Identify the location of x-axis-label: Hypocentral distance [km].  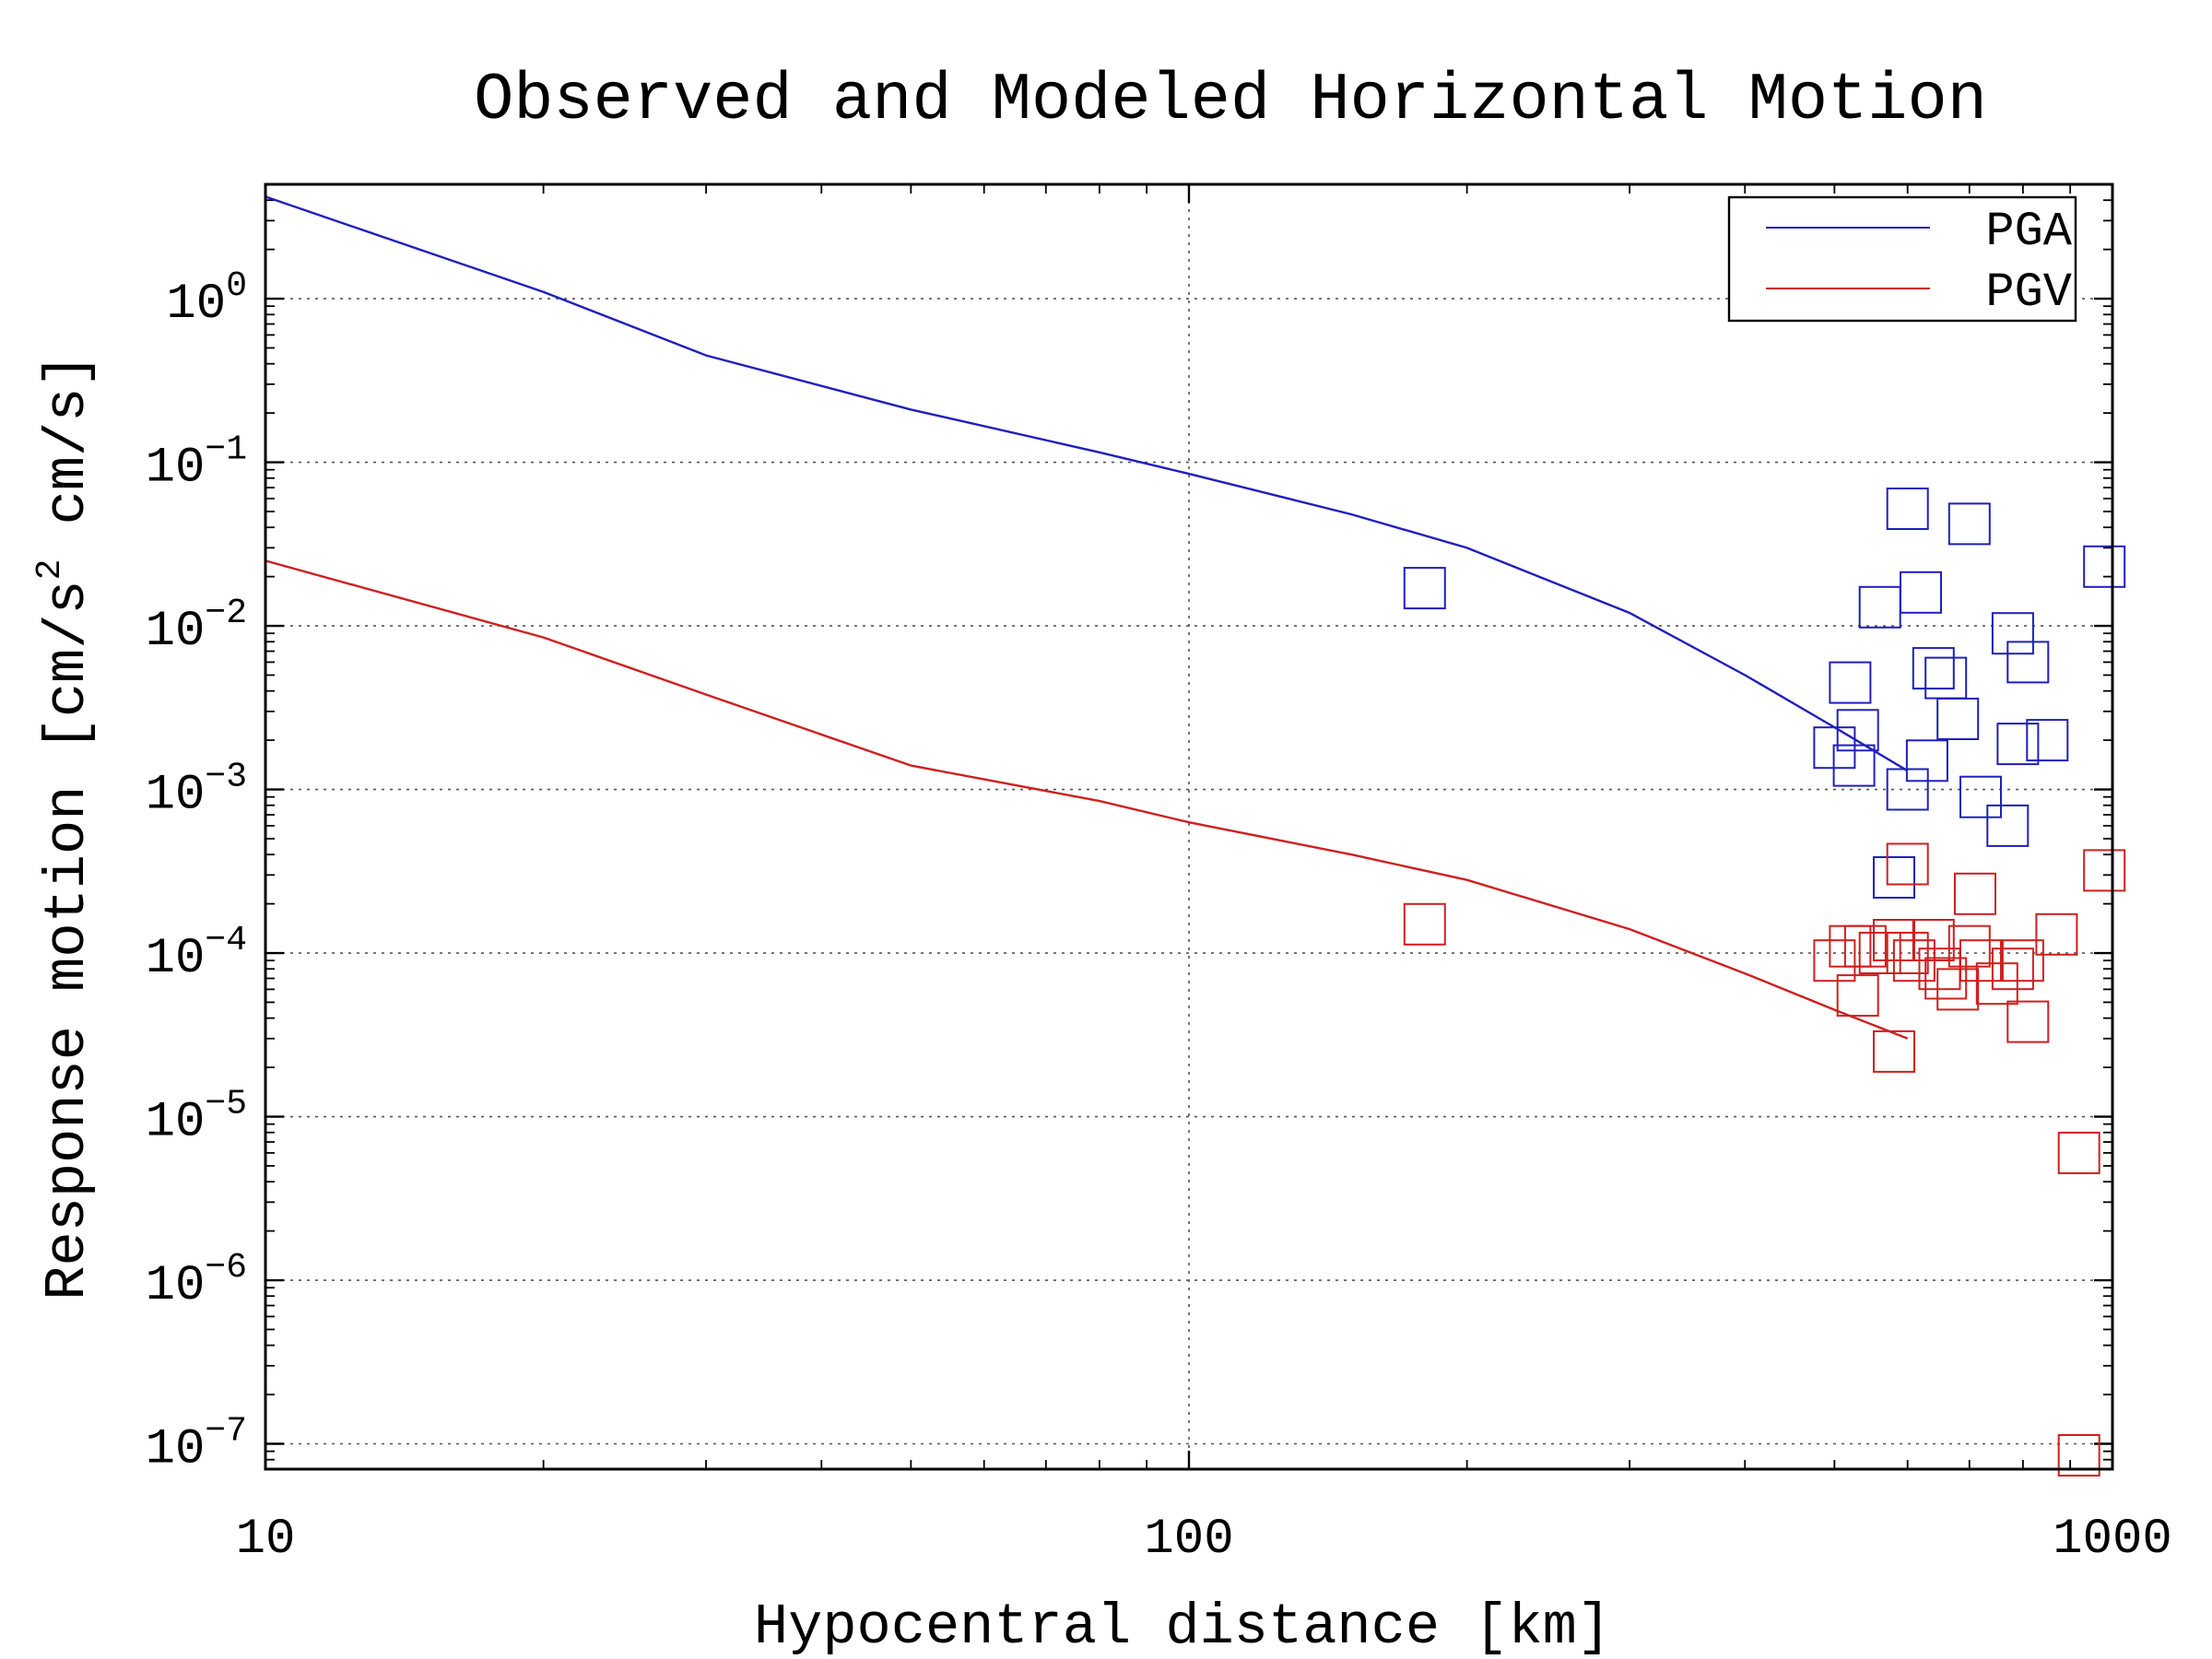
(1182, 1626).